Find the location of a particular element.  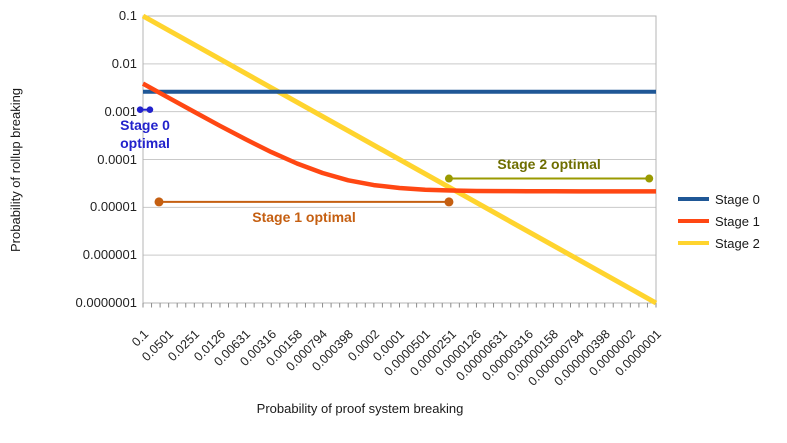

legend-item-stage-1: Stage 1 is located at coordinates (719, 221).